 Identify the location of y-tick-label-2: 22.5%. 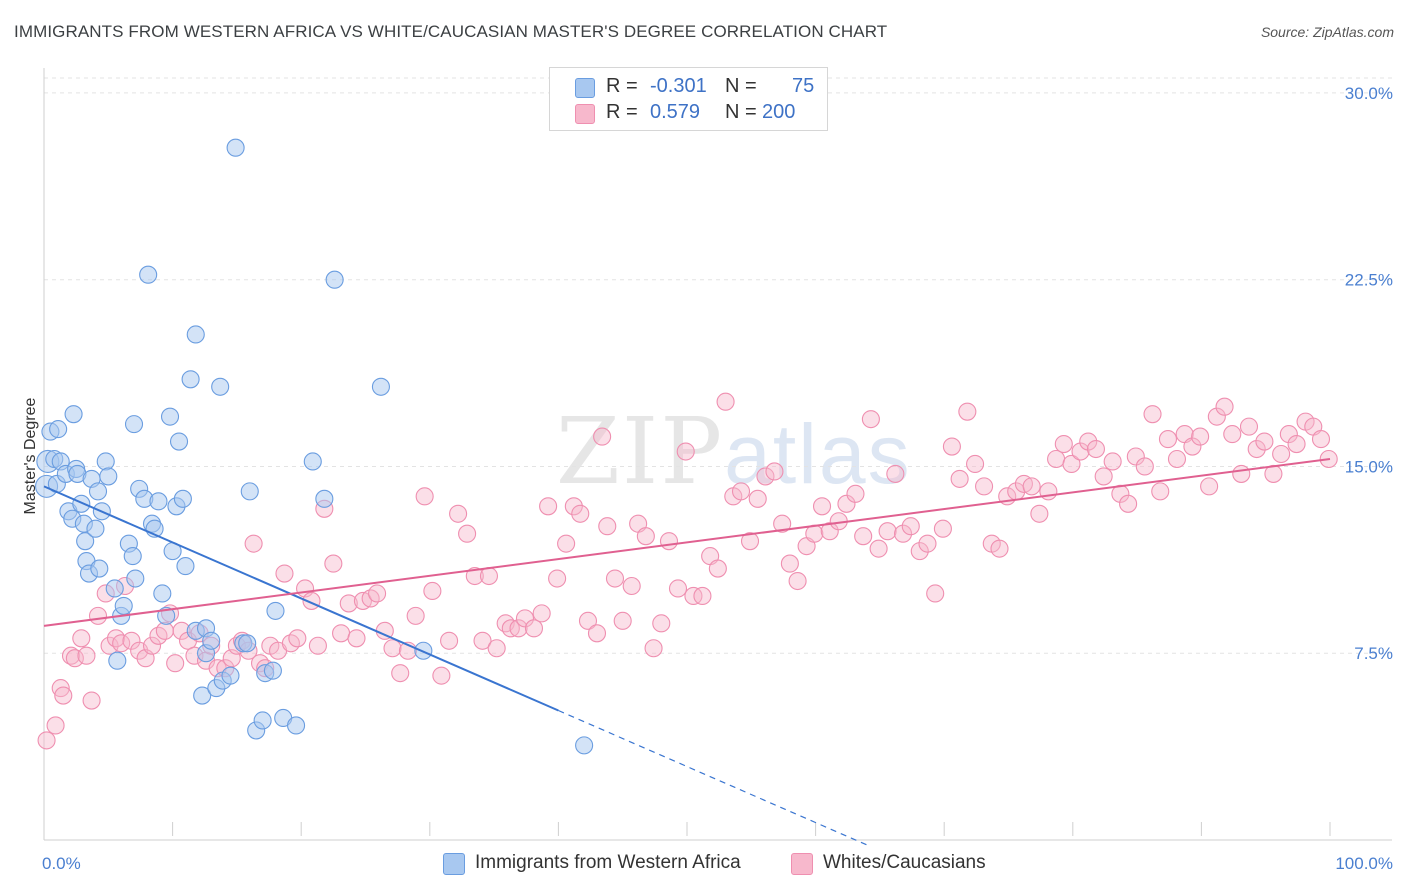
(1369, 280).